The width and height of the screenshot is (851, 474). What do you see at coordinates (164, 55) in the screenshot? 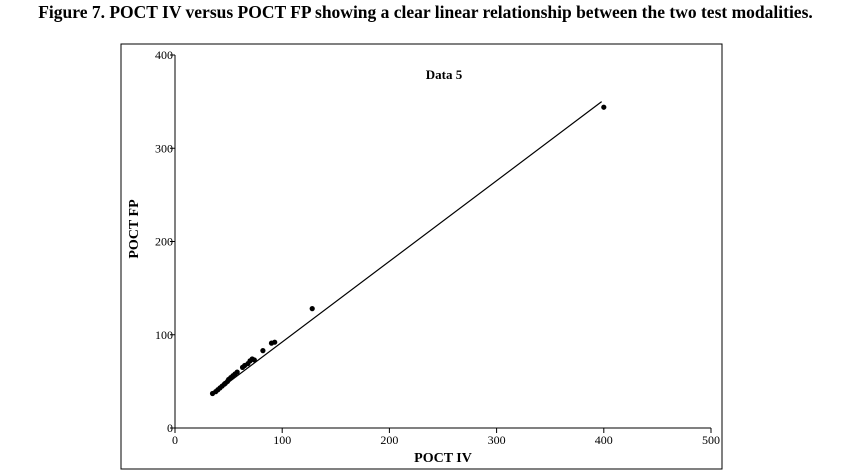
I see `y-tick-label: 400` at bounding box center [164, 55].